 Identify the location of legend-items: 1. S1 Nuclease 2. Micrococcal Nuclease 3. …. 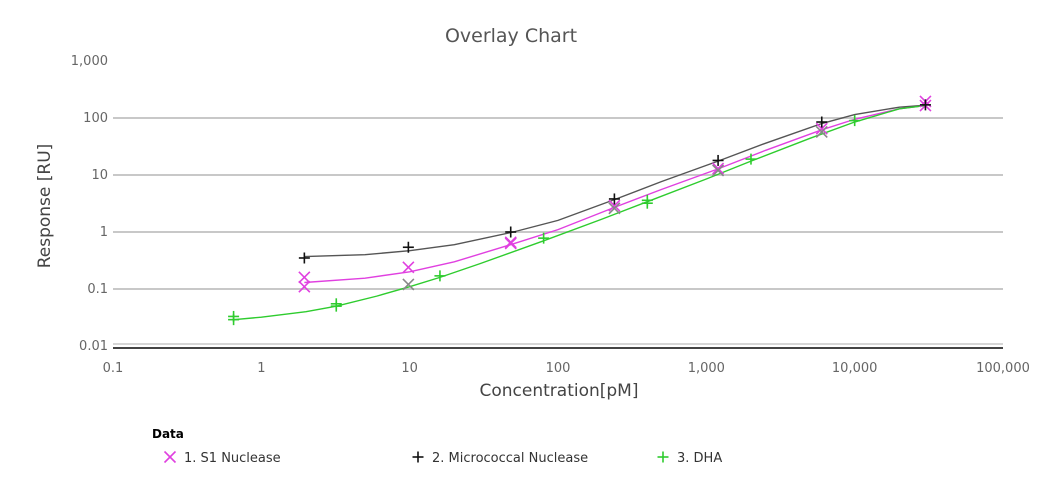
(443, 458).